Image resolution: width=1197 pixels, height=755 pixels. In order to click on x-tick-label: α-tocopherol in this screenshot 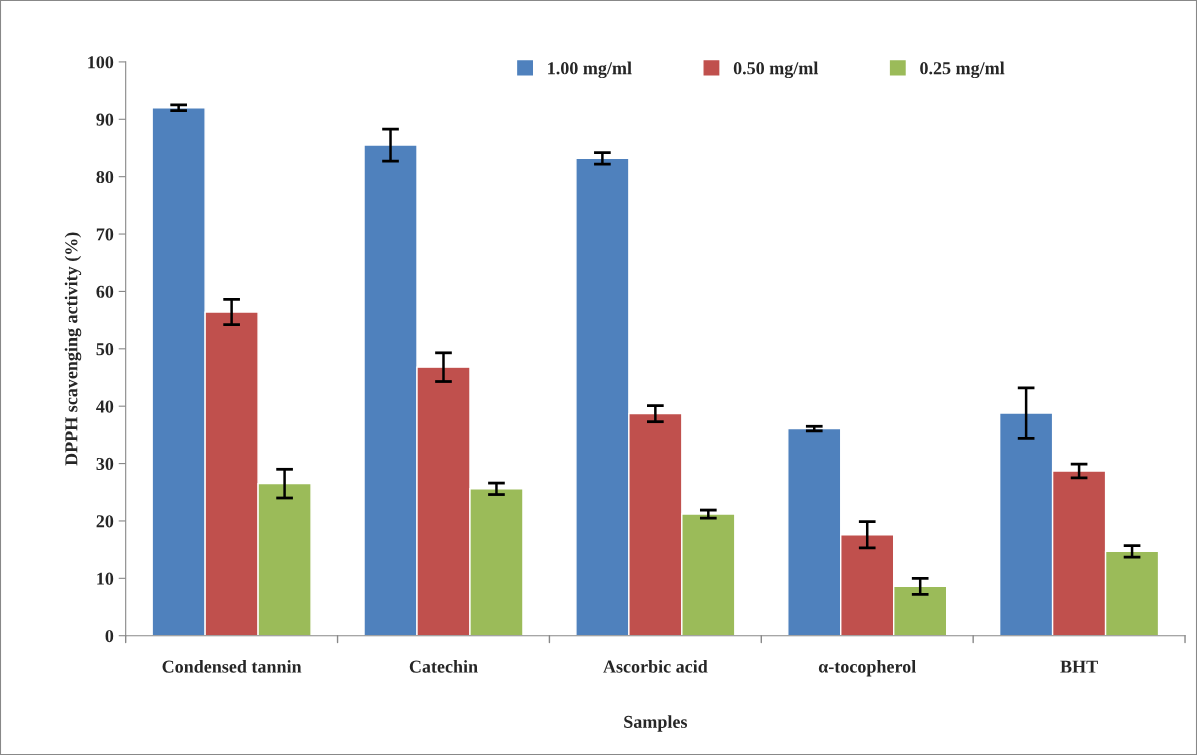, I will do `click(867, 668)`.